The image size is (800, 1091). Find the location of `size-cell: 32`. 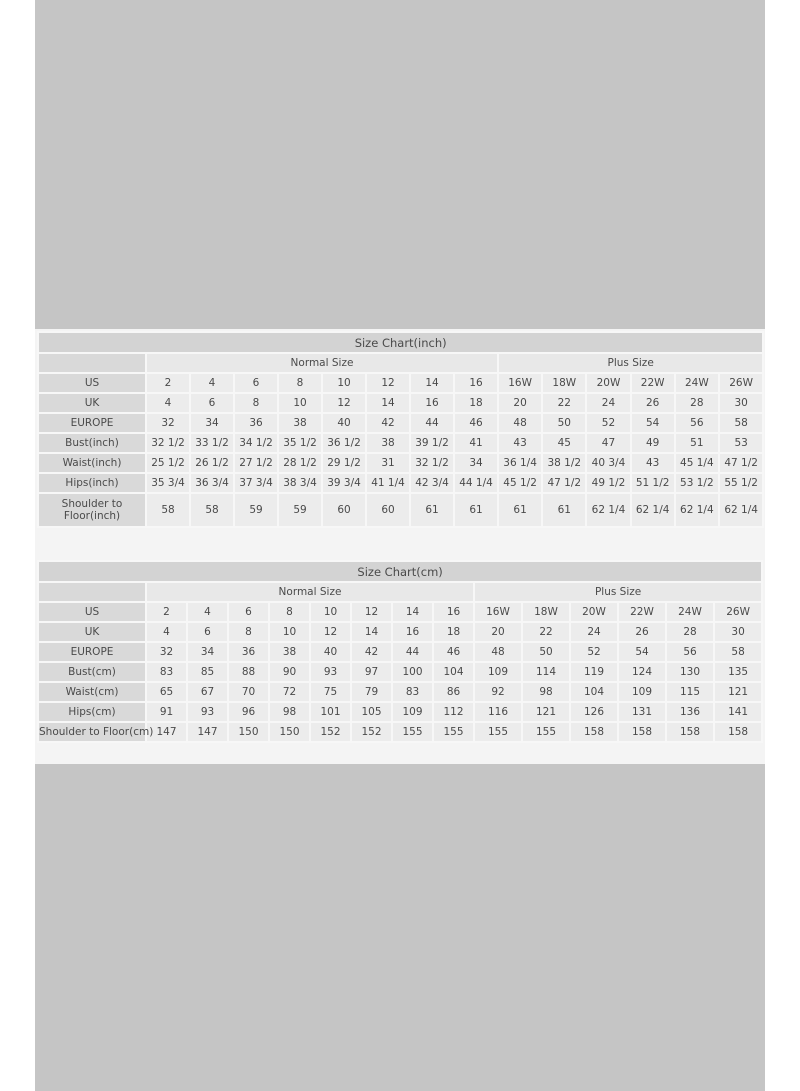

size-cell: 32 is located at coordinates (166, 652).